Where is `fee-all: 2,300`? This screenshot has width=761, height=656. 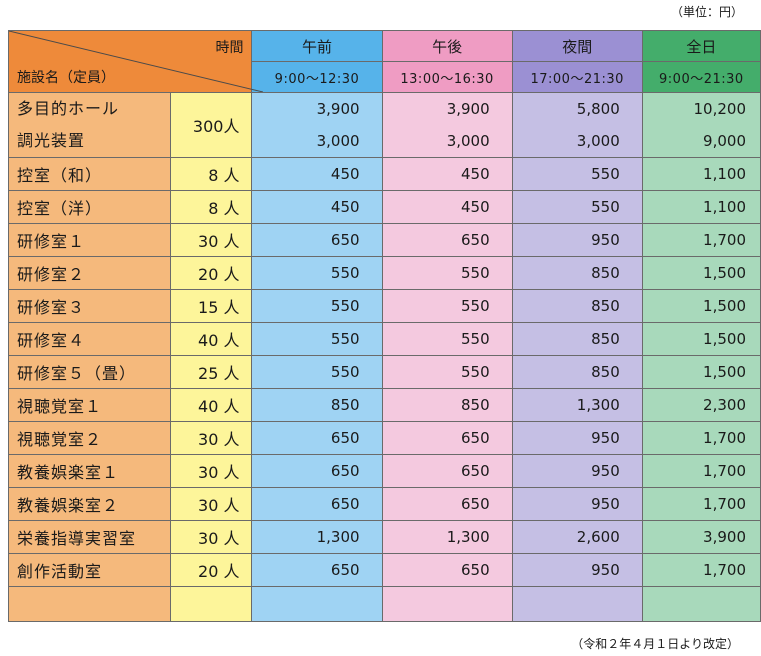 fee-all: 2,300 is located at coordinates (701, 405).